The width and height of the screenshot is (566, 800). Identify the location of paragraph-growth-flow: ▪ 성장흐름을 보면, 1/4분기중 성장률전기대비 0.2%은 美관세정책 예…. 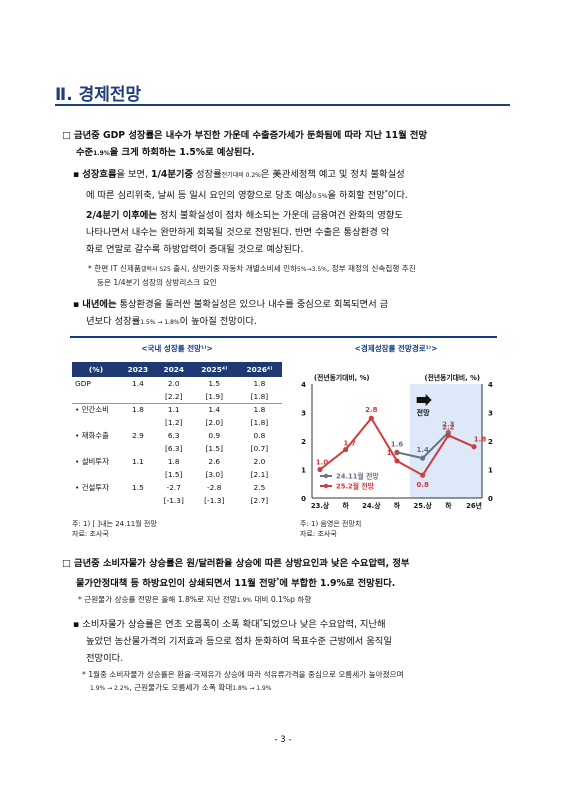
(293, 185).